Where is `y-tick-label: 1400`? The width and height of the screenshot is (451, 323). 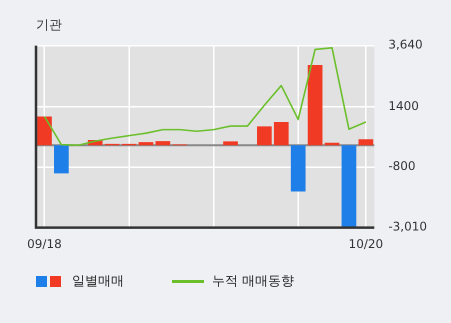
y-tick-label: 1400 is located at coordinates (403, 106).